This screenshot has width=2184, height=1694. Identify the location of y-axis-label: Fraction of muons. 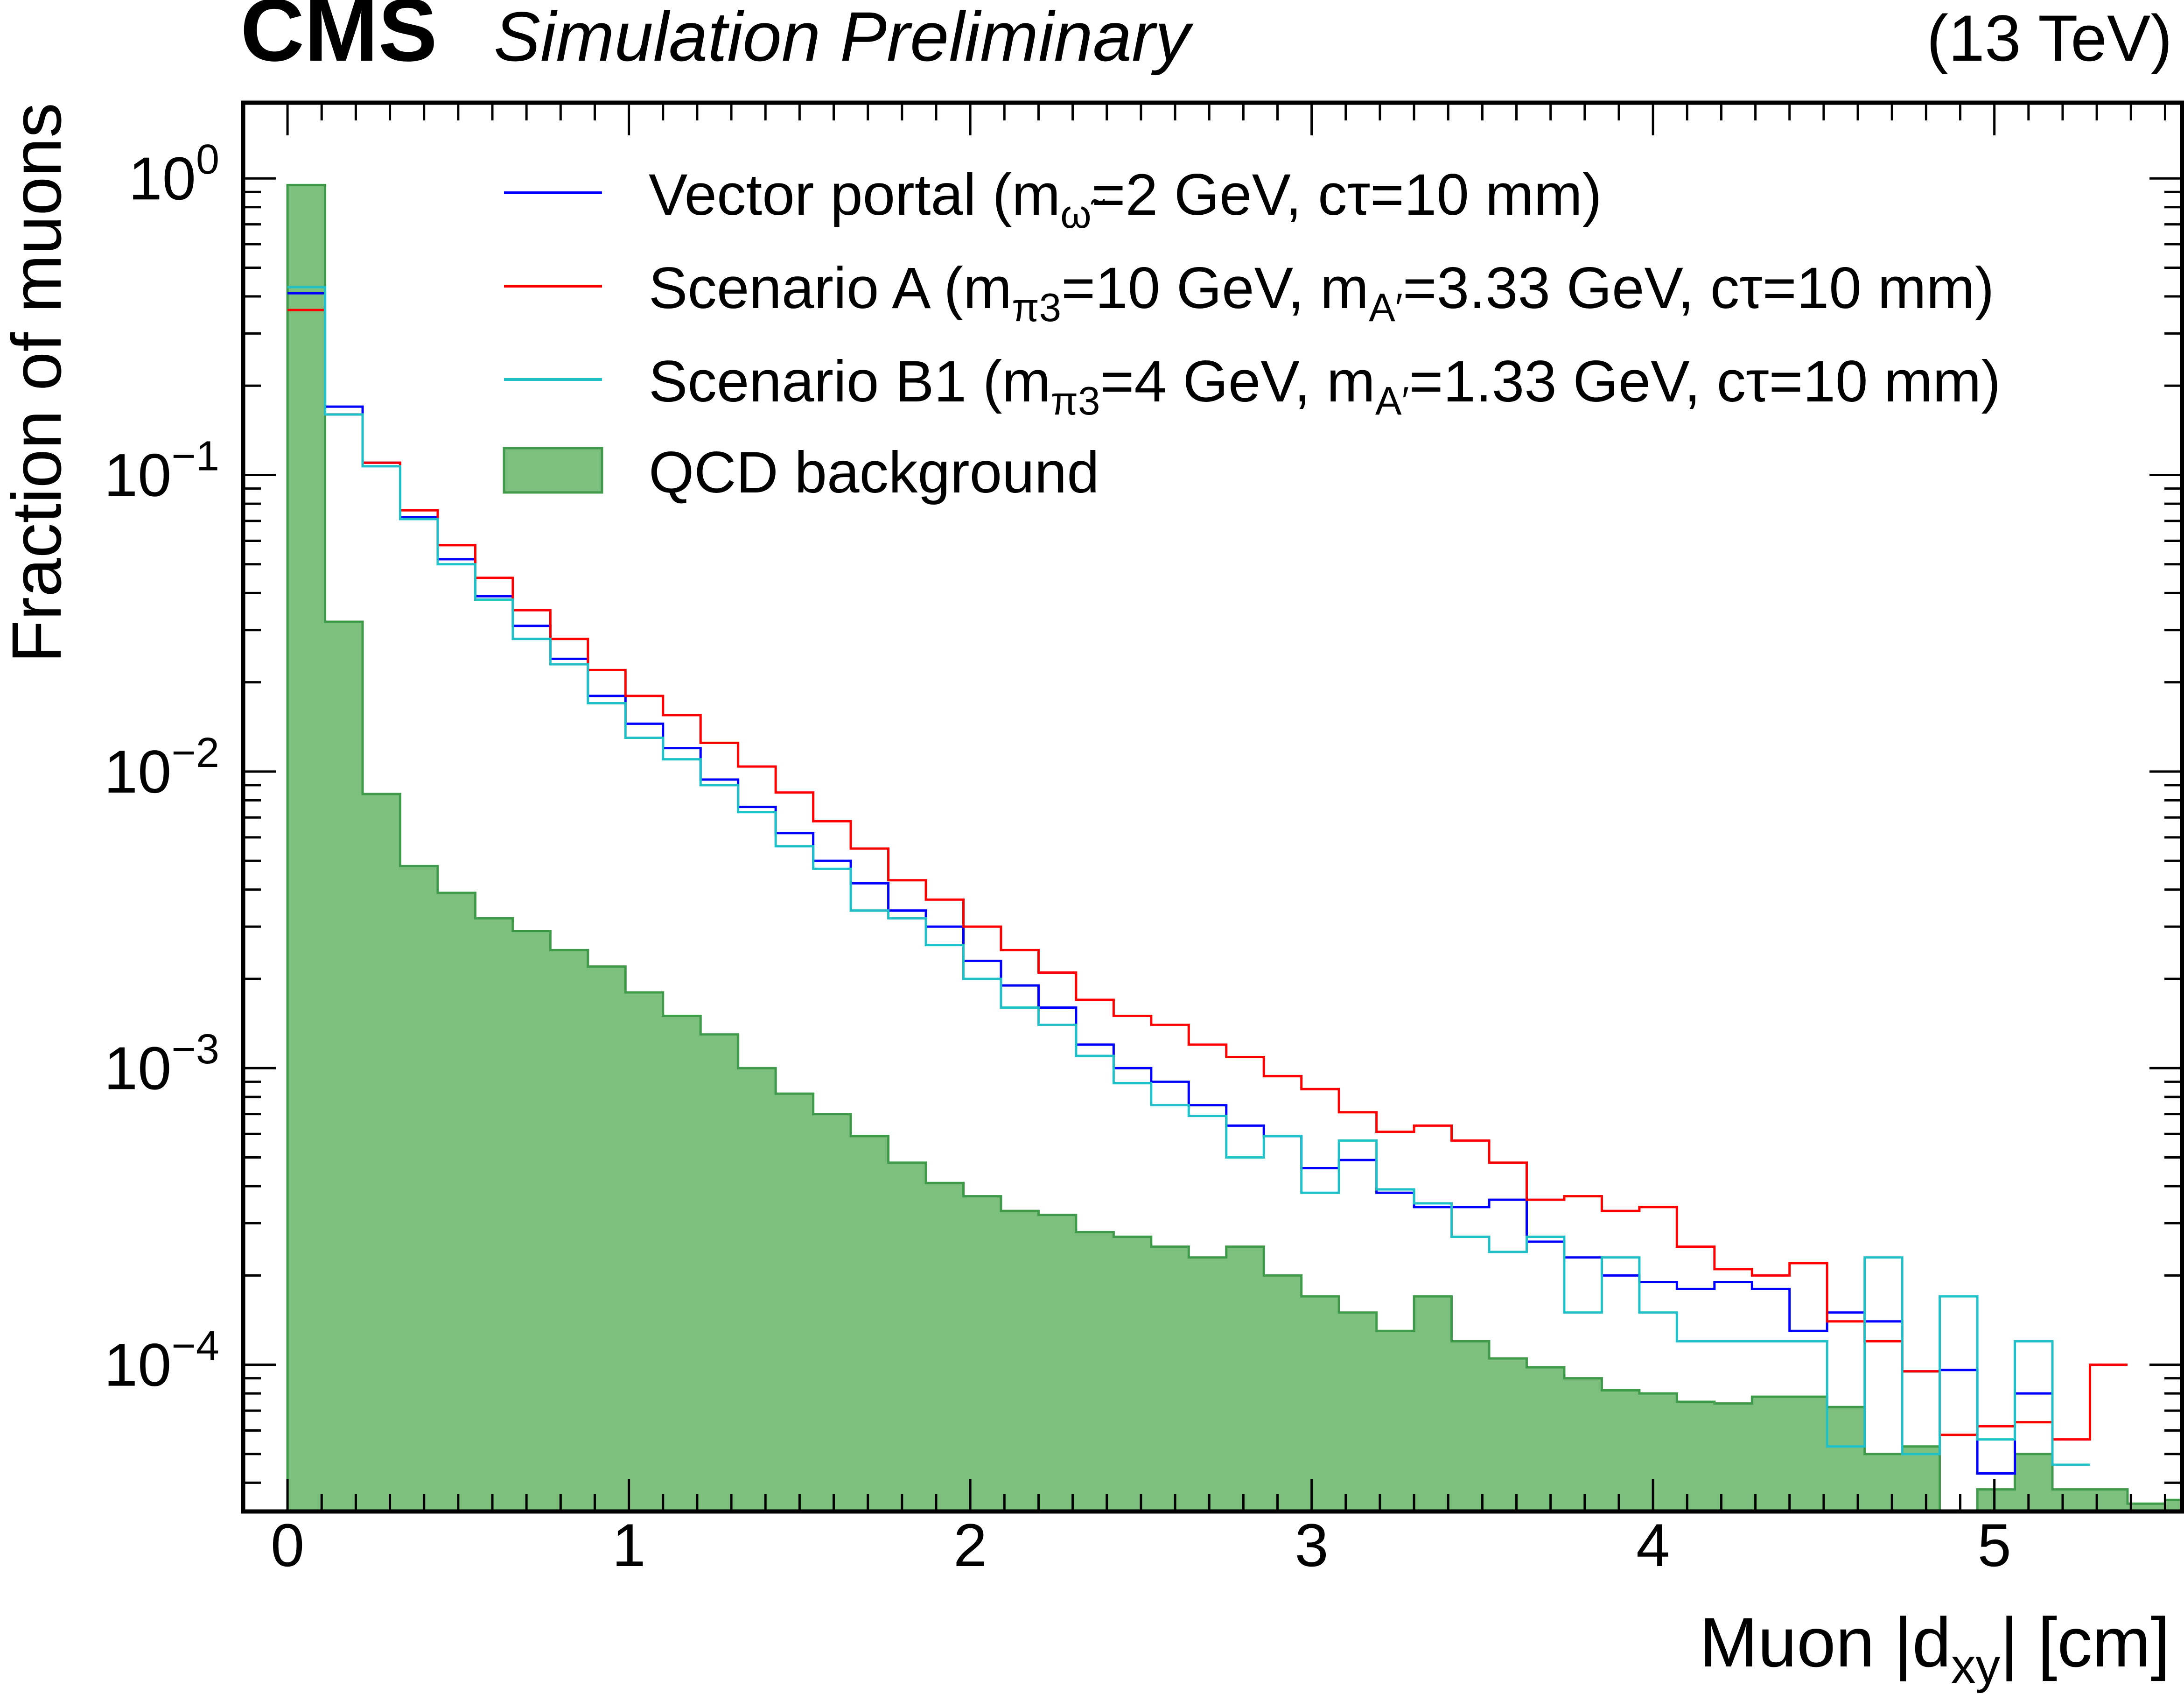
(38, 383).